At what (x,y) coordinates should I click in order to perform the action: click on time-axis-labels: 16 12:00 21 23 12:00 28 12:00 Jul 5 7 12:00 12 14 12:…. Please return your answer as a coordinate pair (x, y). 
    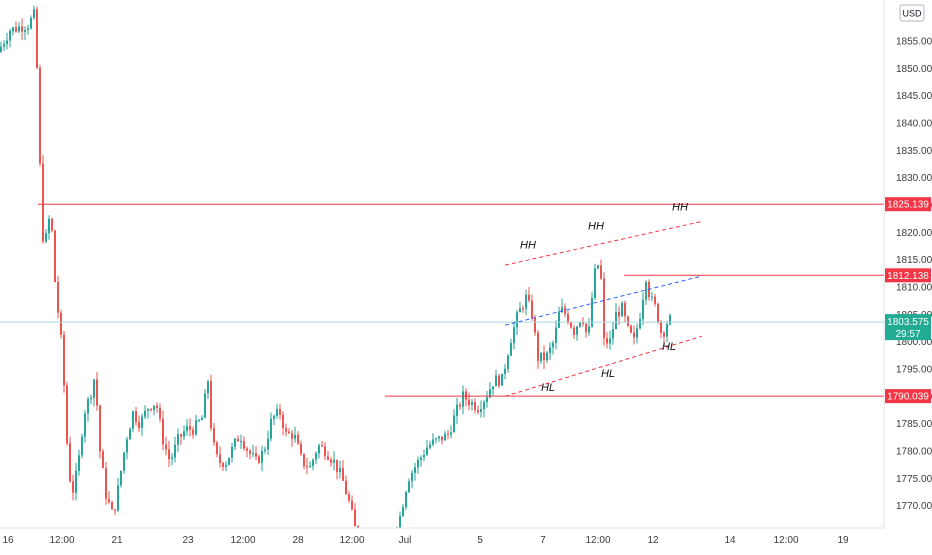
    Looking at the image, I should click on (425, 540).